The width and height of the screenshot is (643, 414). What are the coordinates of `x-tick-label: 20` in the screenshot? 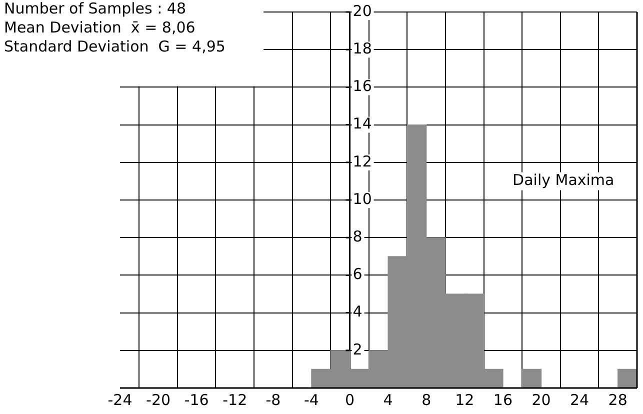 It's located at (541, 399).